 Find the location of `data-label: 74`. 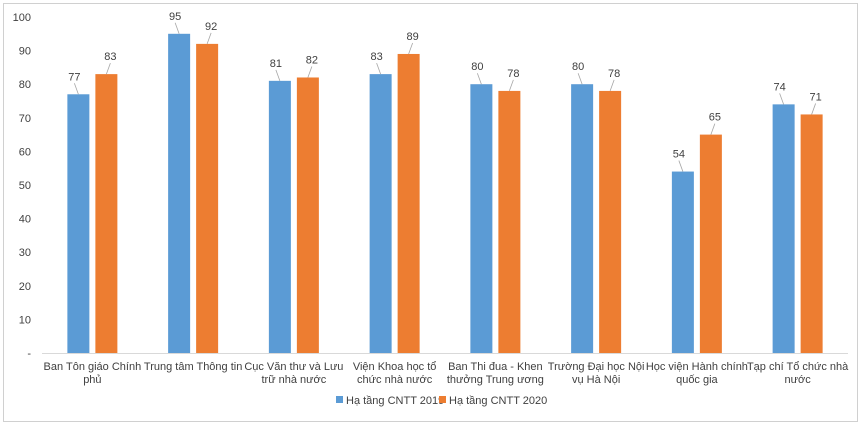

data-label: 74 is located at coordinates (780, 87).